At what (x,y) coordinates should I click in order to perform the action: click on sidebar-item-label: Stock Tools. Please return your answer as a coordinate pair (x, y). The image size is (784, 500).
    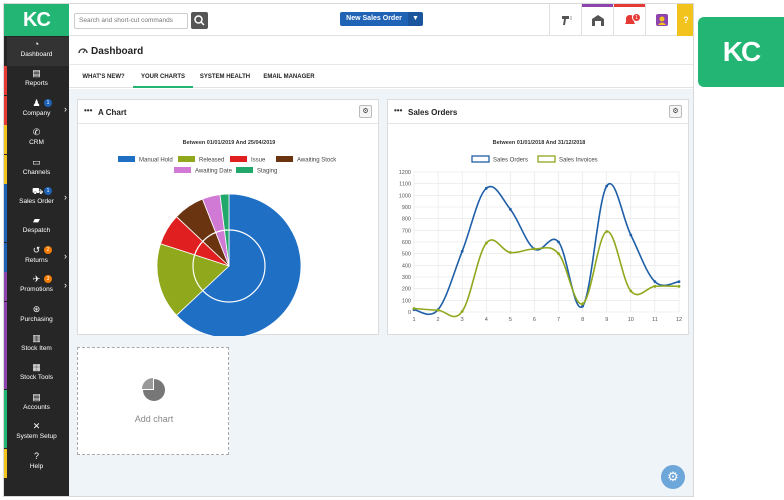
    Looking at the image, I should click on (36, 378).